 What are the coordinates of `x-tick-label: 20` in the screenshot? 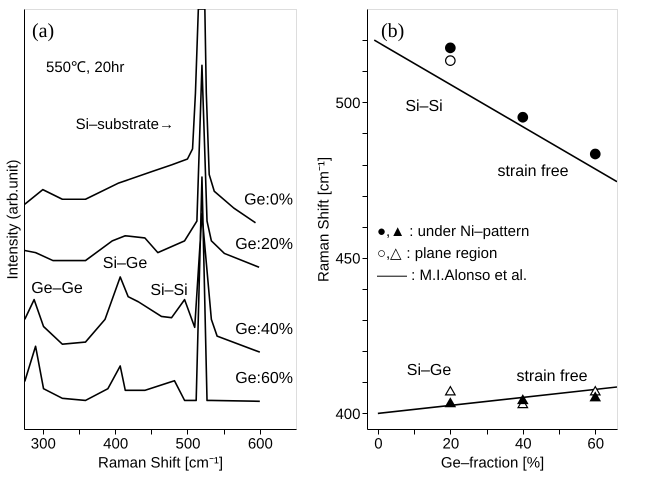 It's located at (451, 444).